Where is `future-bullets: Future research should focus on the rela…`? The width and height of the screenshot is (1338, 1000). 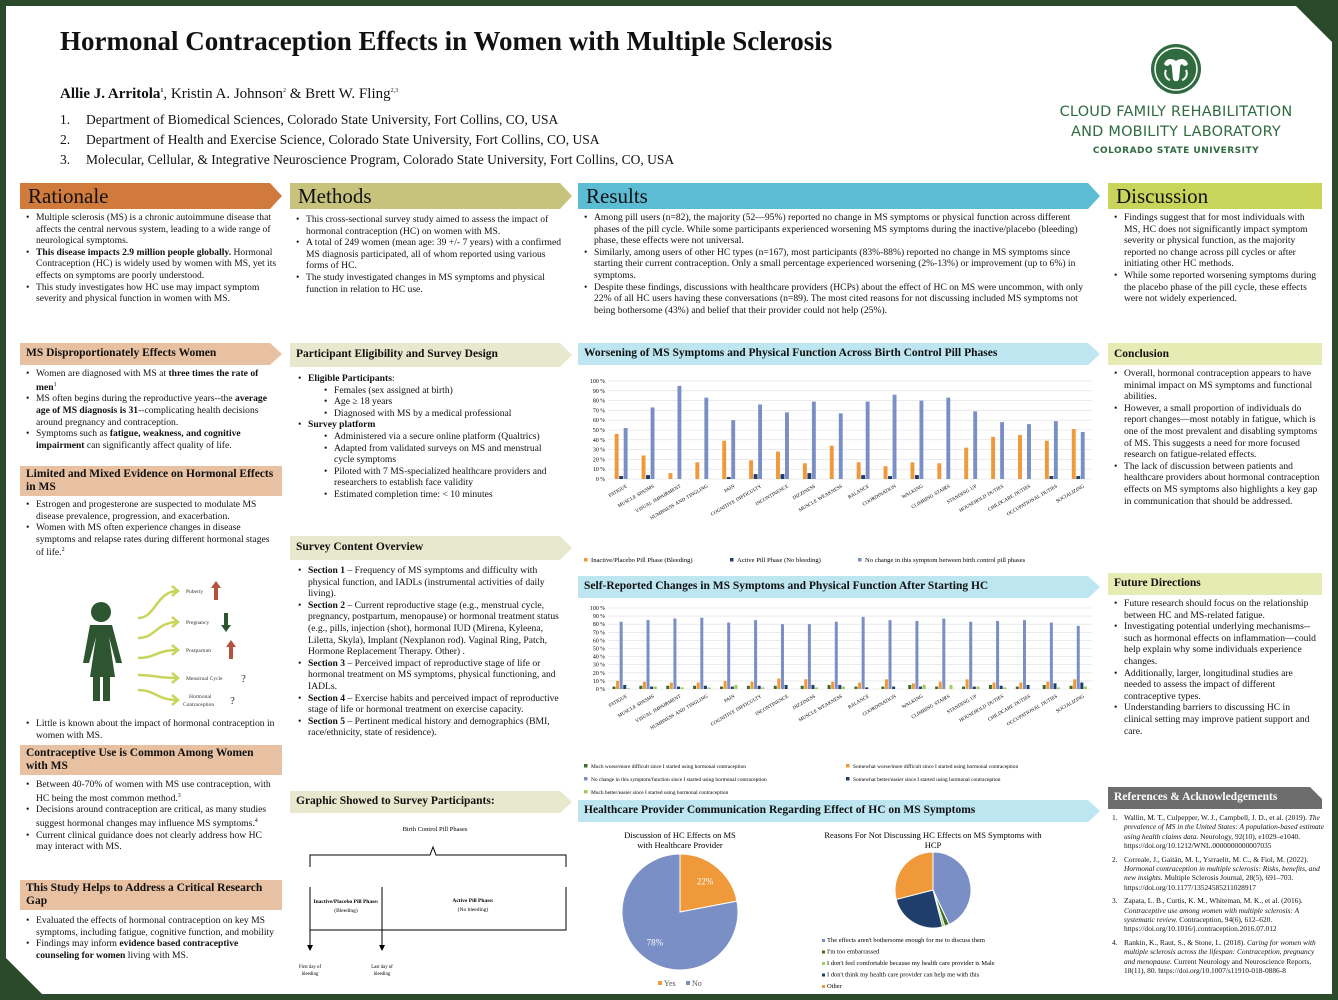 future-bullets: Future research should focus on the rela… is located at coordinates (1215, 667).